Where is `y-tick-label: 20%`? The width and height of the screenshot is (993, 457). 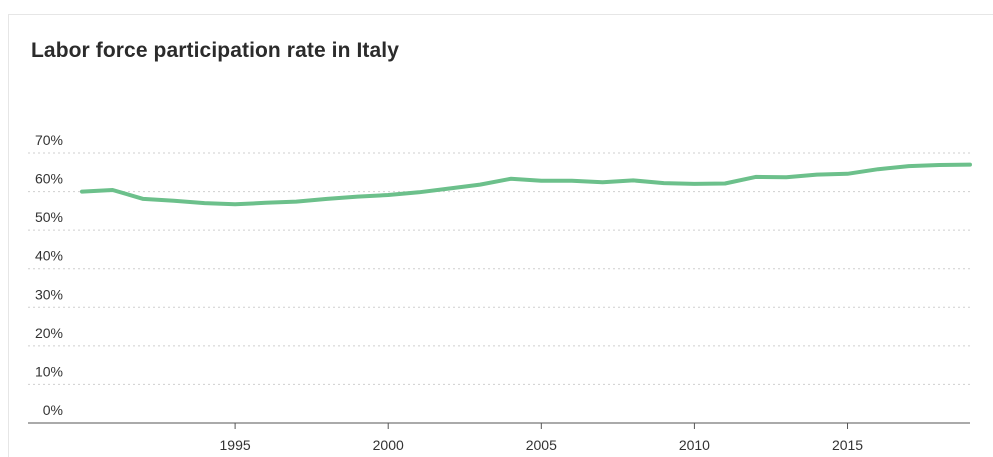
y-tick-label: 20% is located at coordinates (49, 333).